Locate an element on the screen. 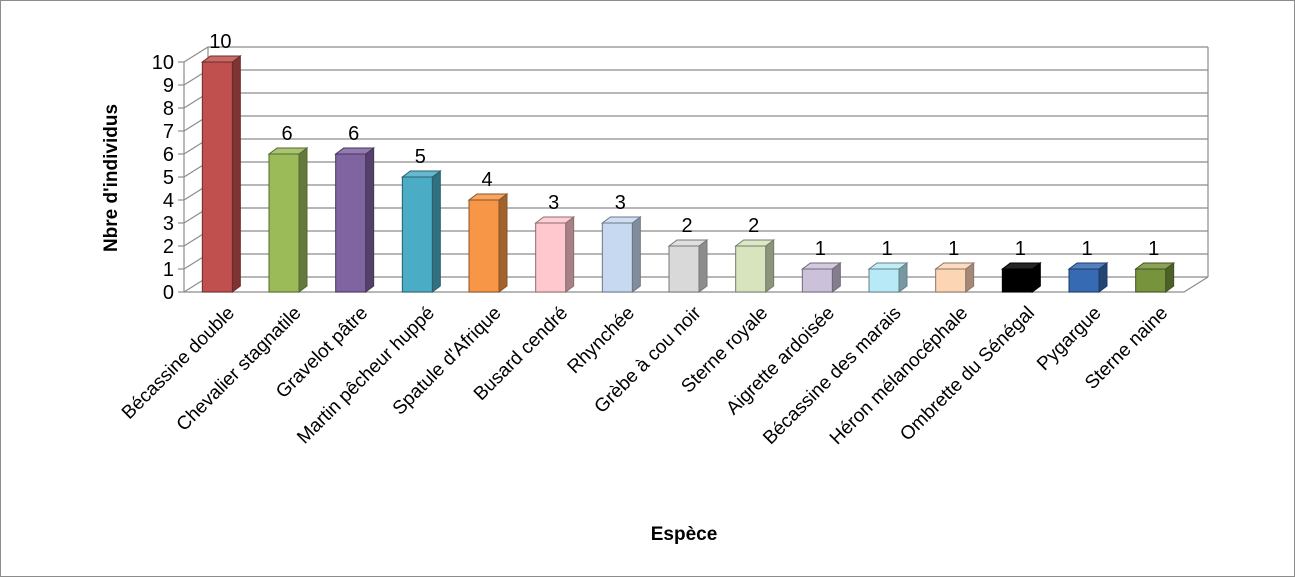 The height and width of the screenshot is (577, 1295). y-axis-title: Nbre d'individus is located at coordinates (111, 178).